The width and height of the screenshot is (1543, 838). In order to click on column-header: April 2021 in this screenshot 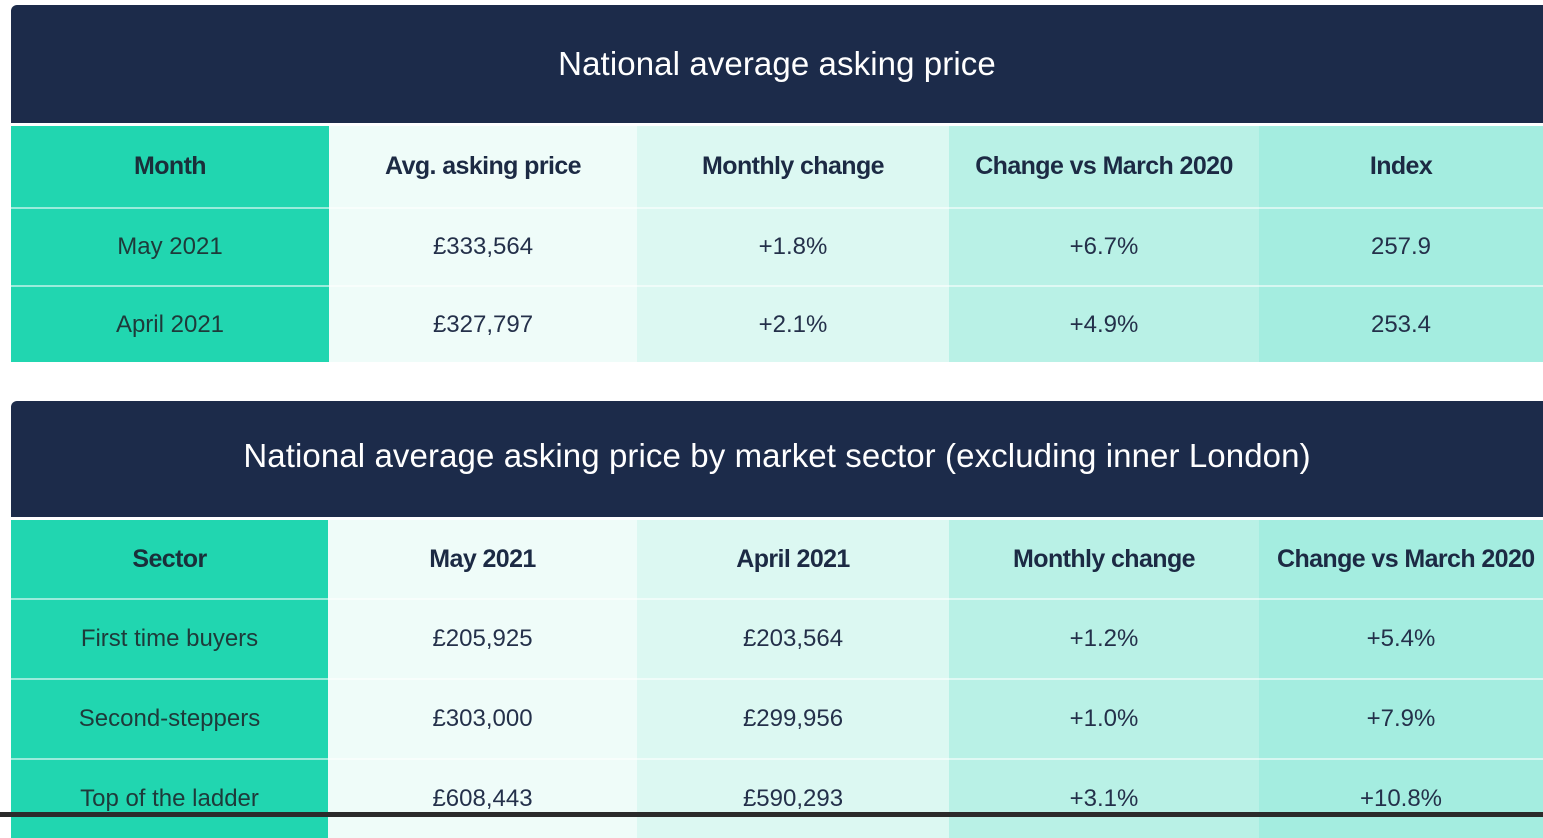, I will do `click(793, 560)`.